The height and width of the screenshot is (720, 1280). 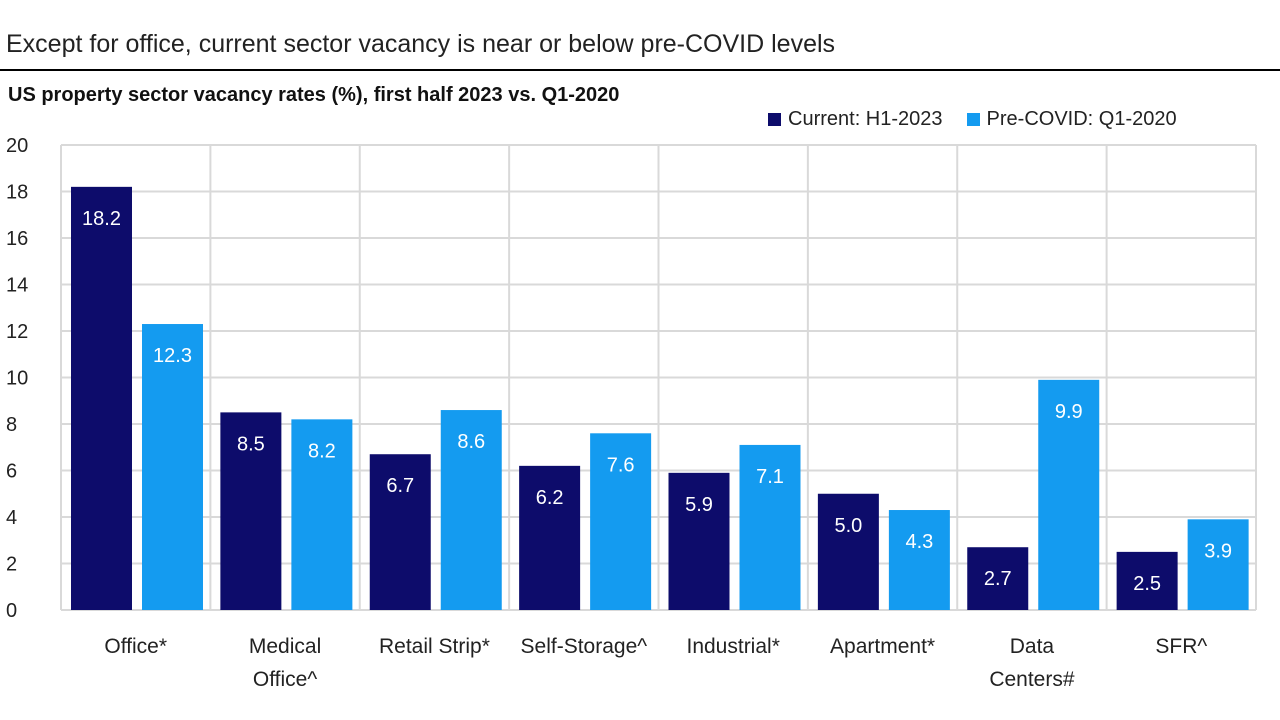 I want to click on y-tick-label: 18, so click(x=17, y=193).